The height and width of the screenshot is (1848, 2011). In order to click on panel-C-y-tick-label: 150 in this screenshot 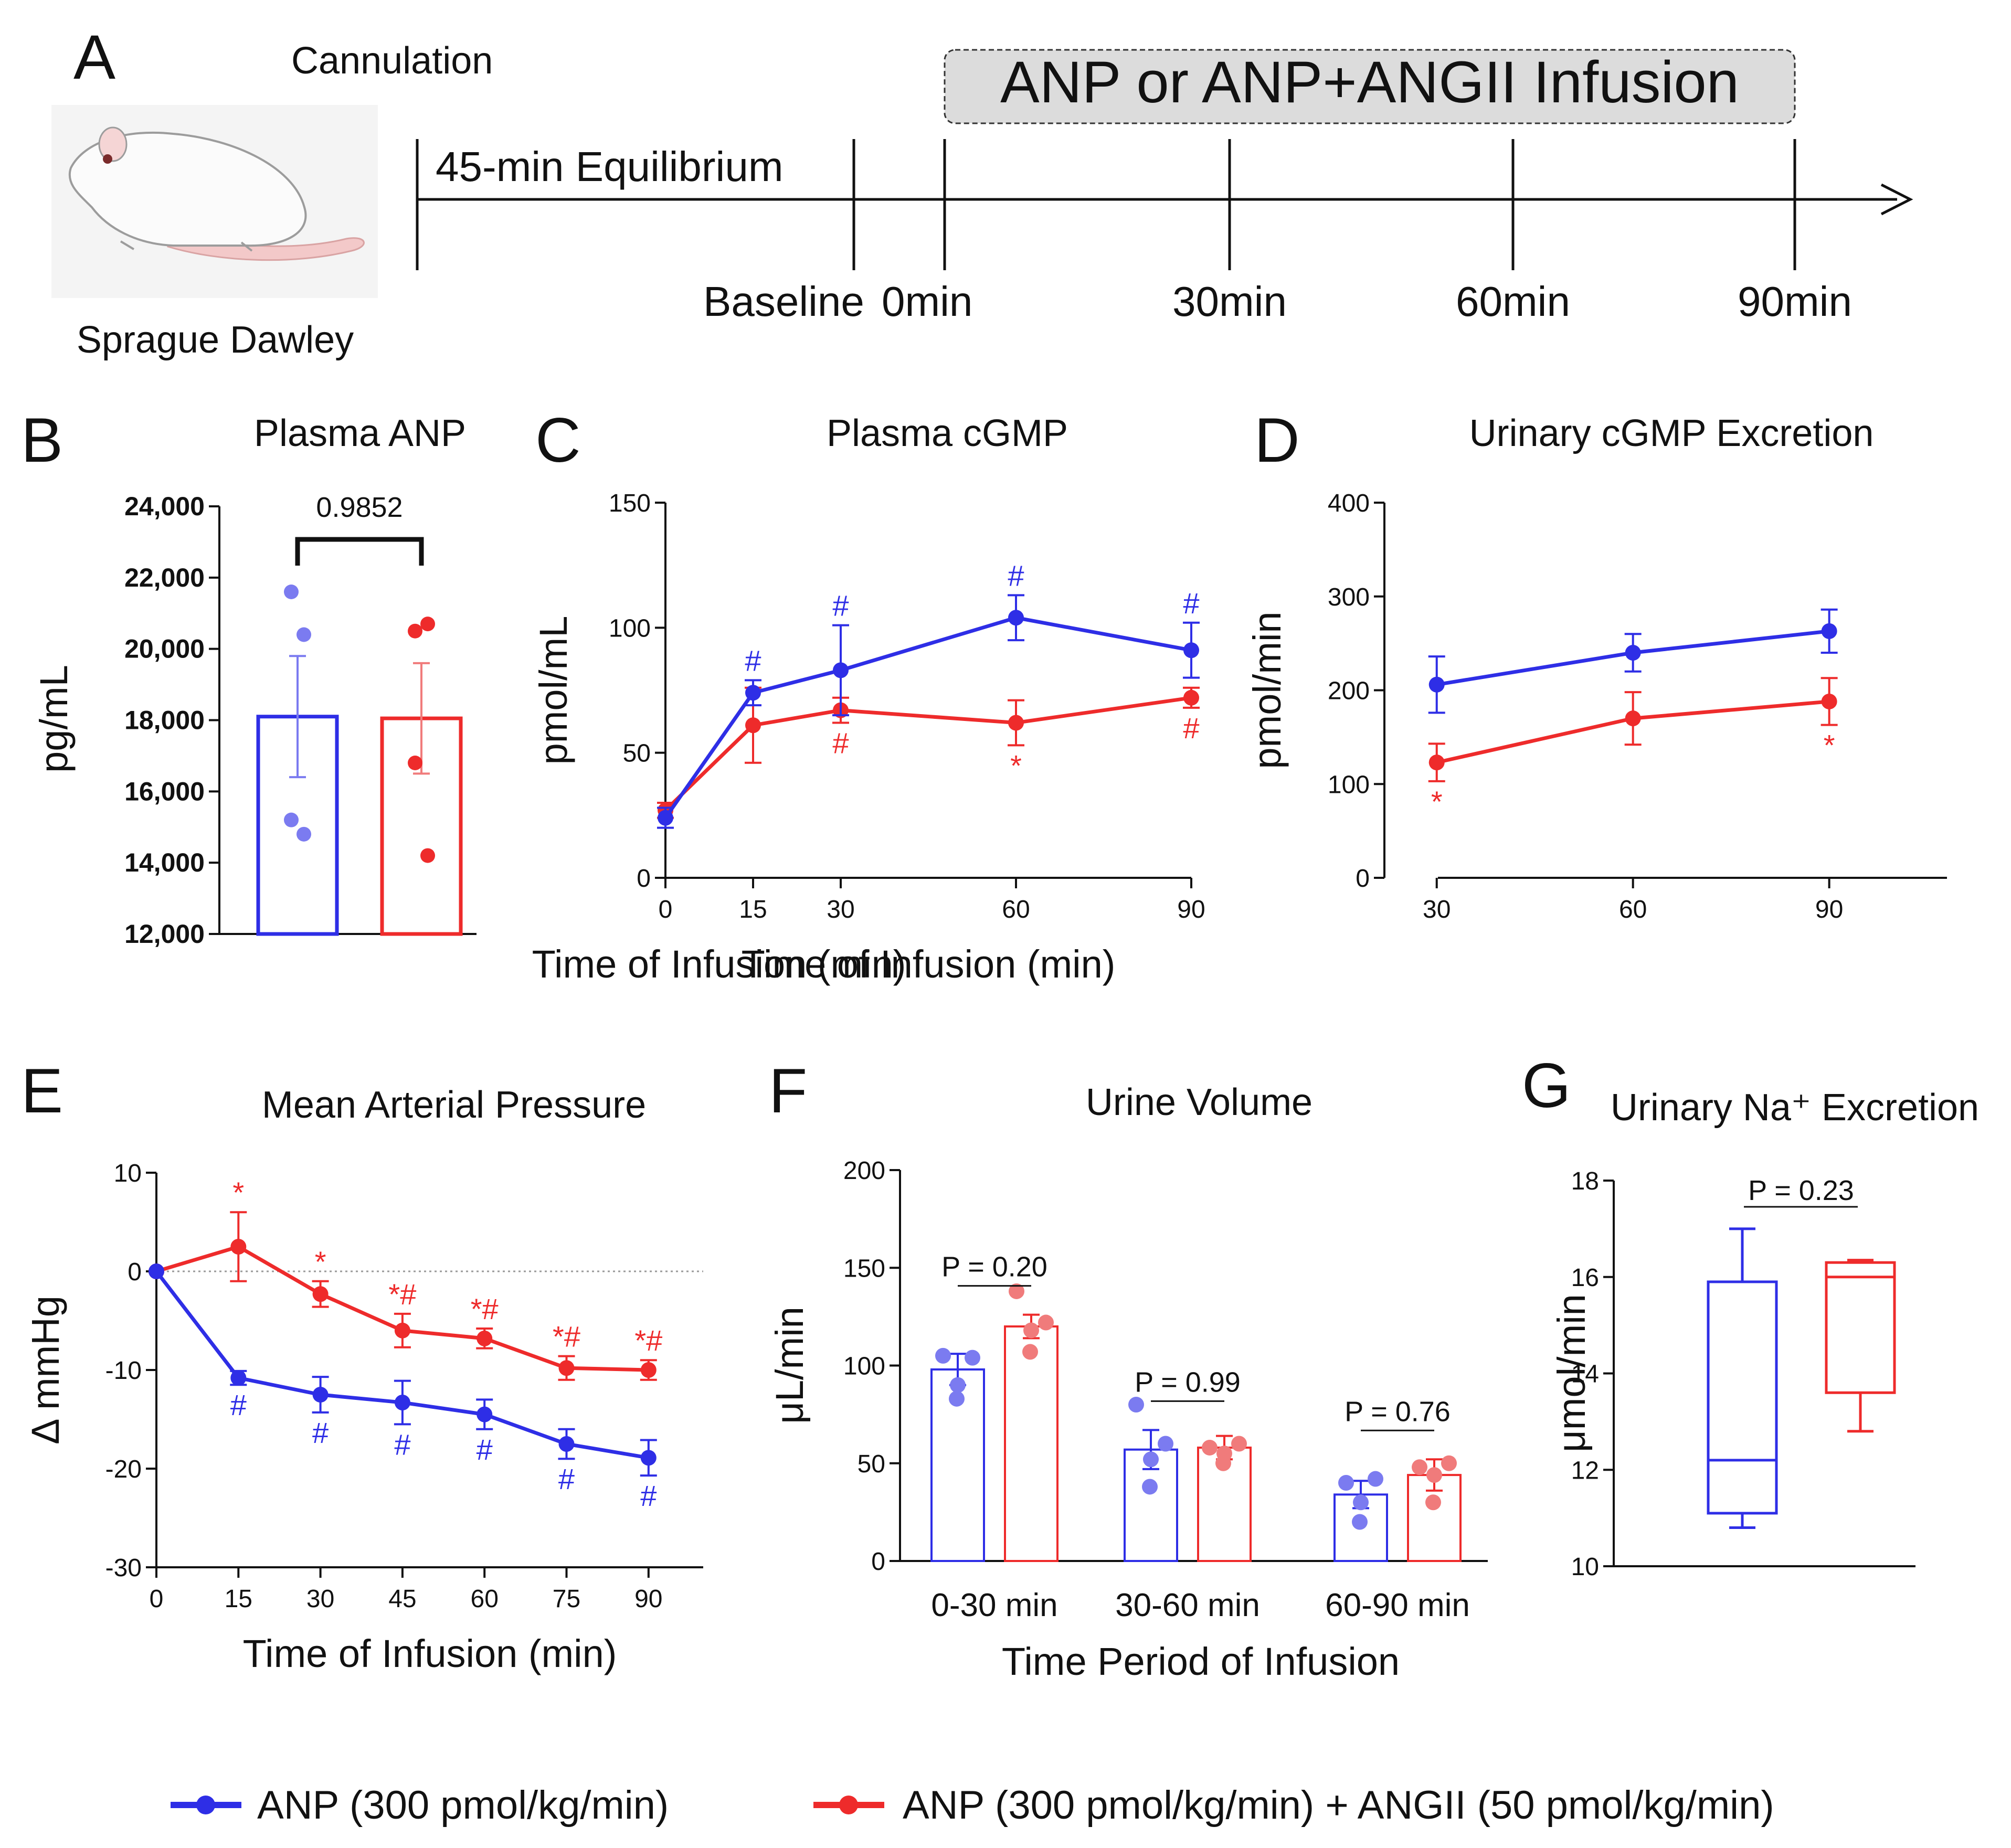, I will do `click(630, 503)`.